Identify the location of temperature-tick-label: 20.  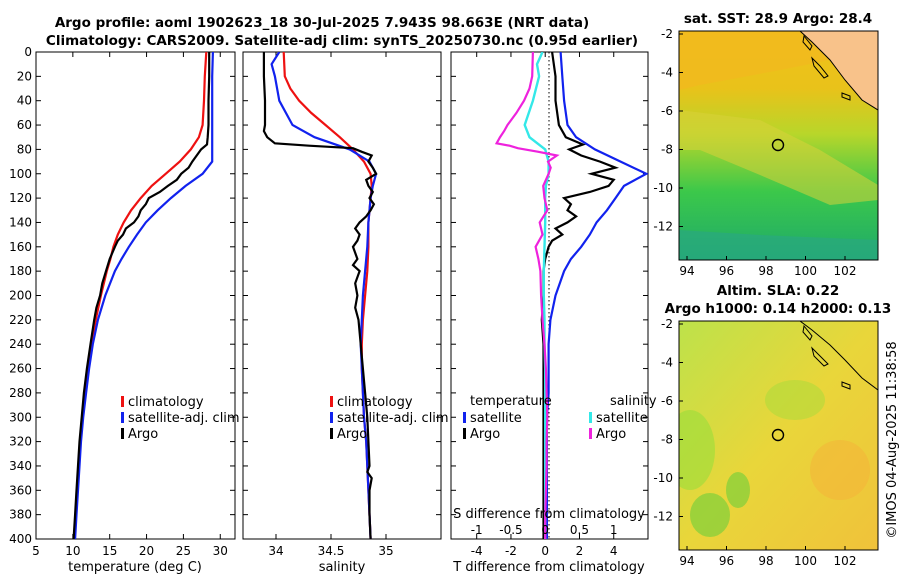
(146, 551).